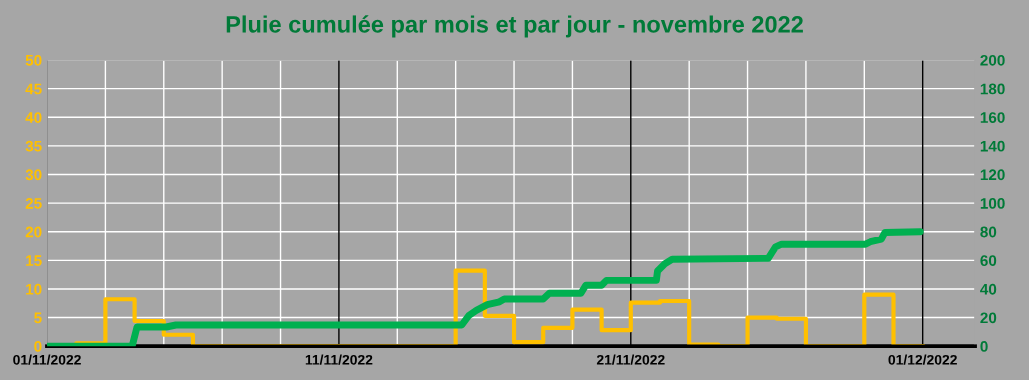 The width and height of the screenshot is (1029, 380). What do you see at coordinates (988, 232) in the screenshot?
I see `y2-tick-label: 80` at bounding box center [988, 232].